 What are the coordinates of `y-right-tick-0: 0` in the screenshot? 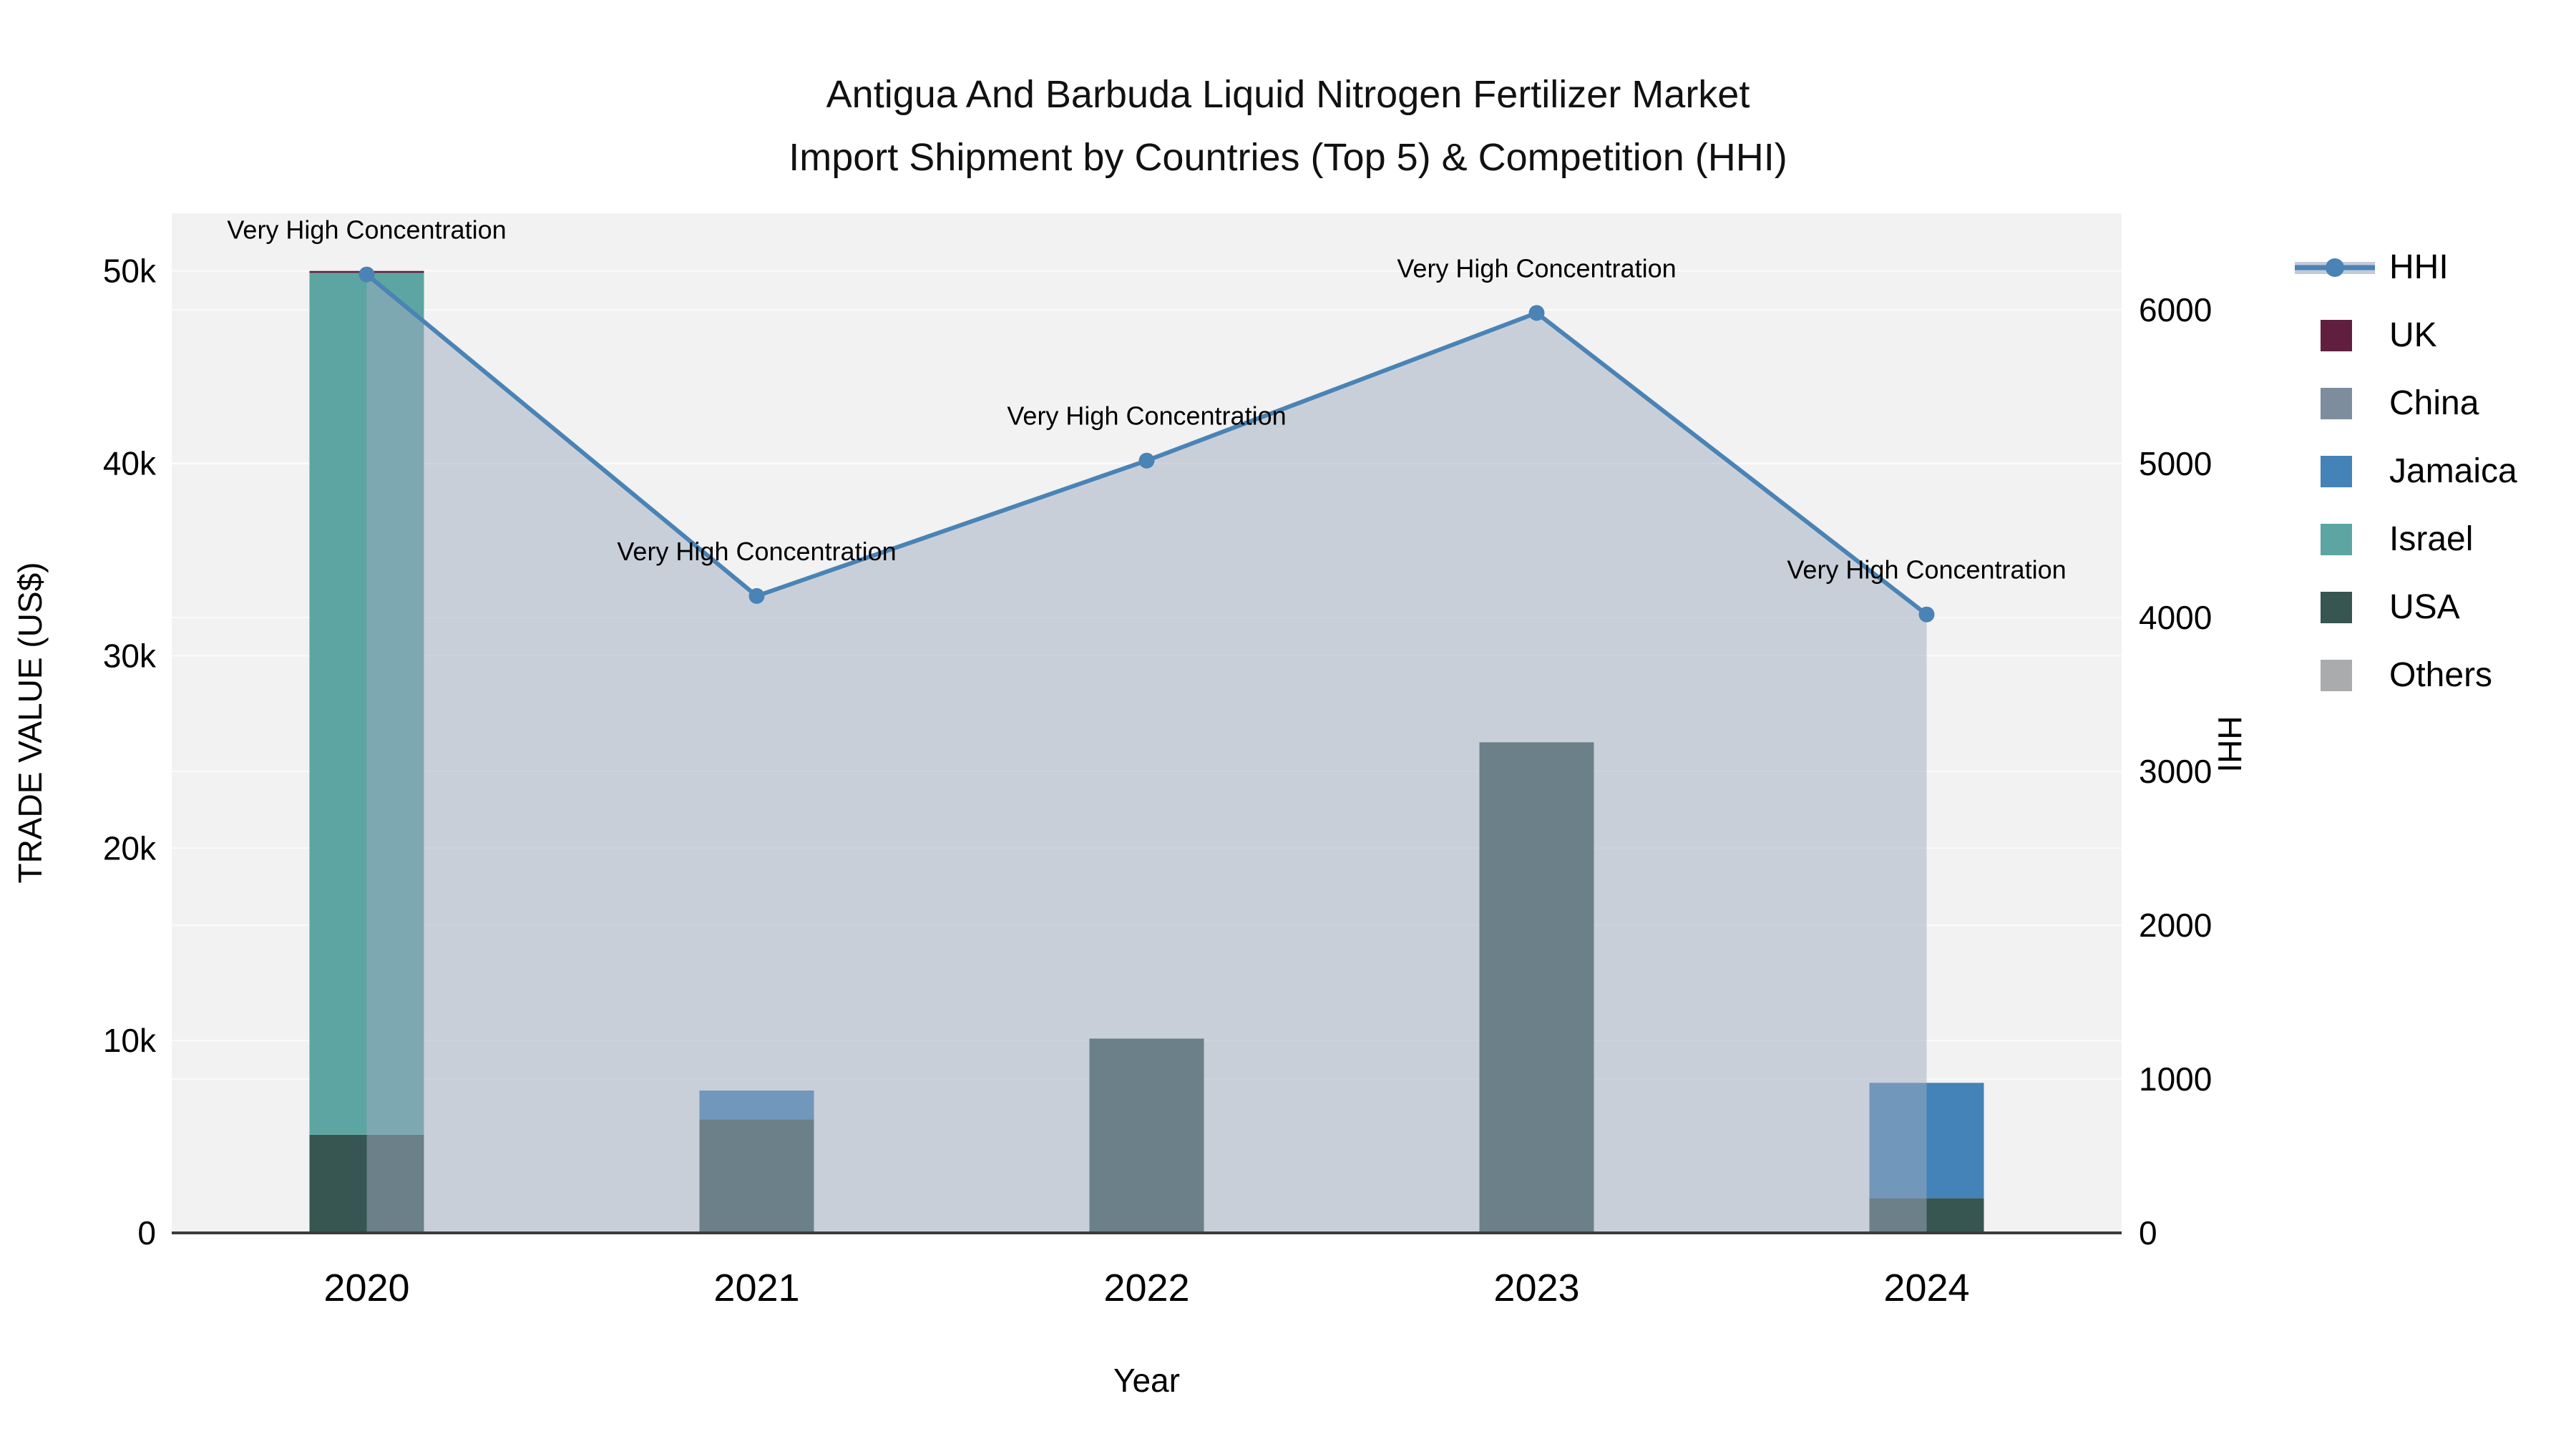 It's located at (2148, 1233).